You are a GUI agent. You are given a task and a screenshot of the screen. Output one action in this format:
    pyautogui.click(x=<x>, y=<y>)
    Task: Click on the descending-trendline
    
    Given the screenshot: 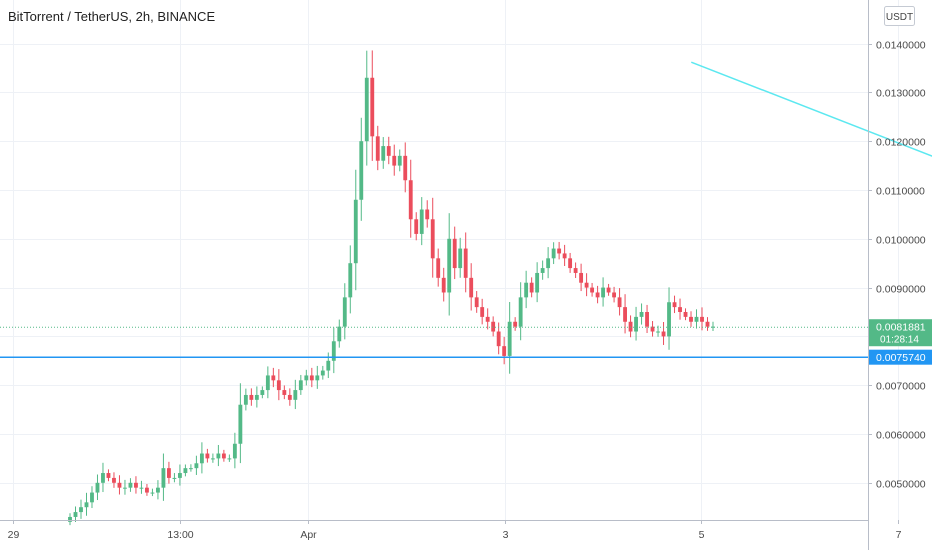 What is the action you would take?
    pyautogui.click(x=811, y=212)
    